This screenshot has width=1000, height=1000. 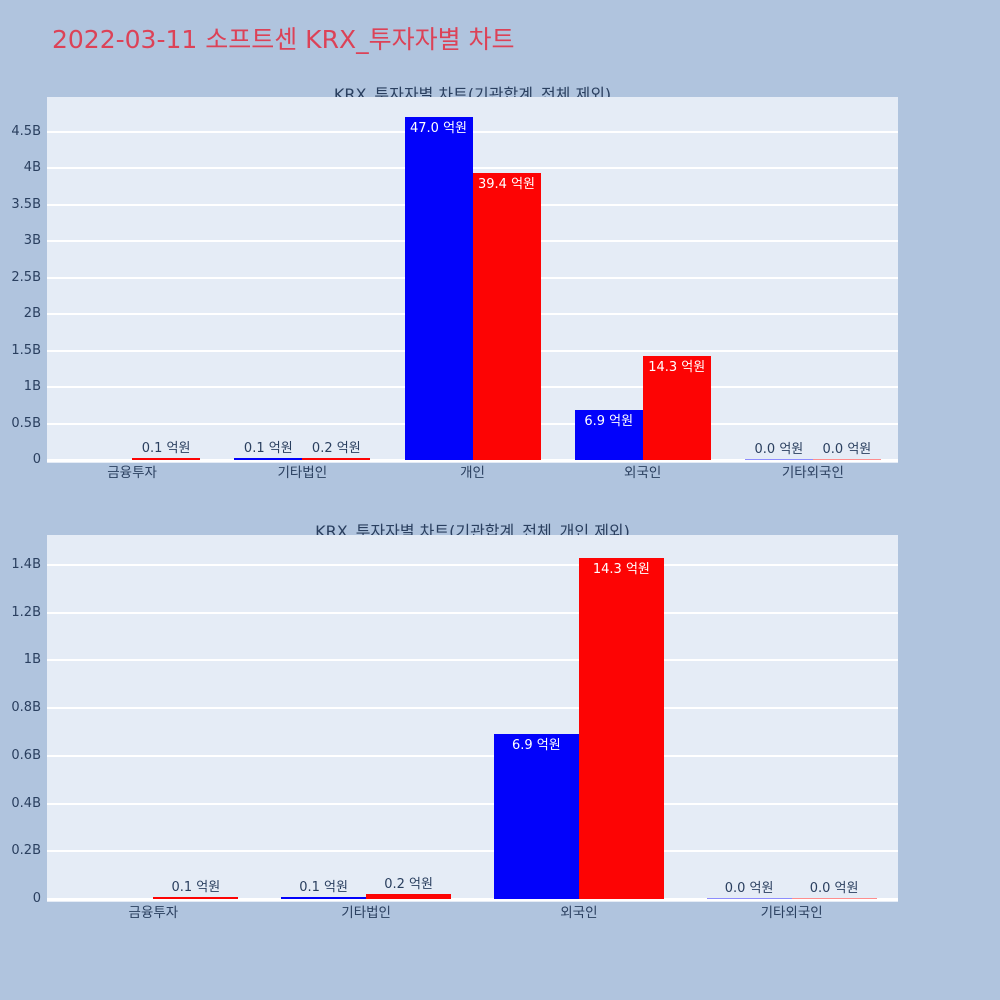 What do you see at coordinates (32, 168) in the screenshot?
I see `y-tick-label: 4B` at bounding box center [32, 168].